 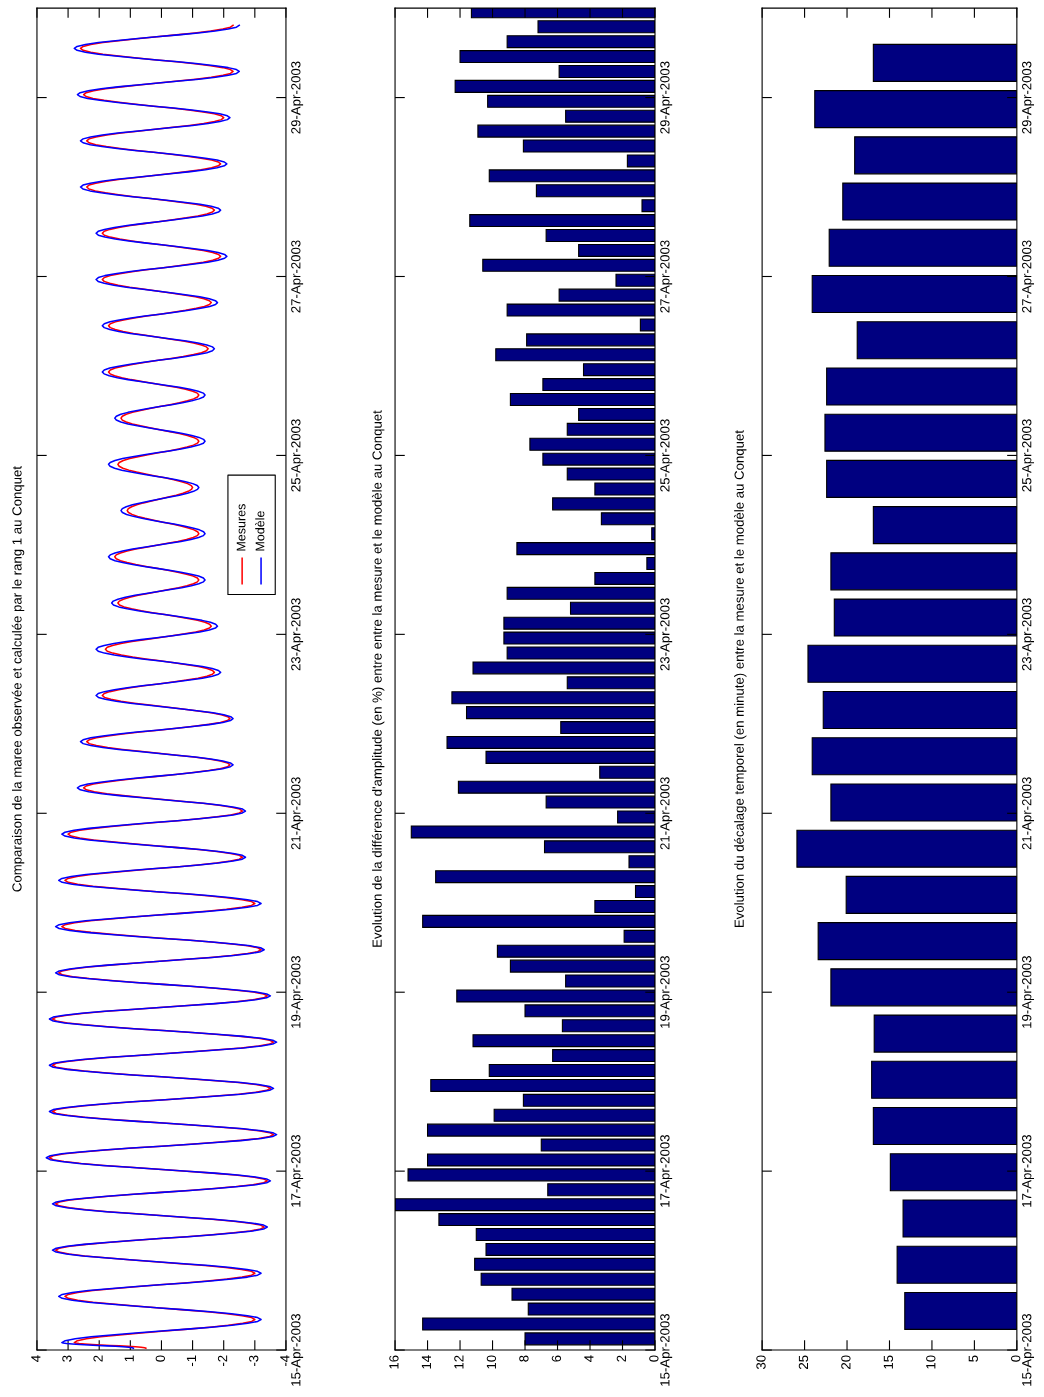 What do you see at coordinates (973, 1358) in the screenshot?
I see `x-tick-label: 5` at bounding box center [973, 1358].